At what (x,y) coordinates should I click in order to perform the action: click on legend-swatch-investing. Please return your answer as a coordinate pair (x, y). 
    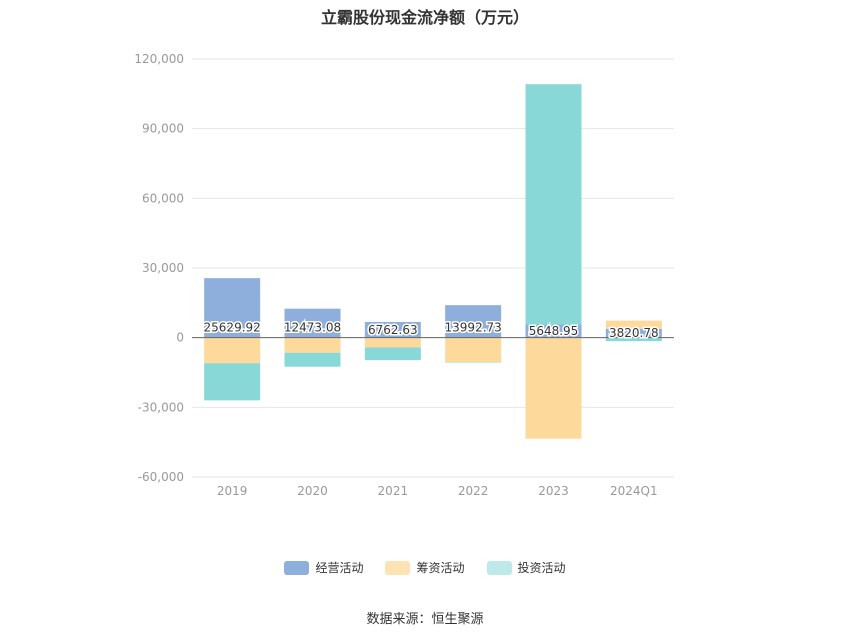
    Looking at the image, I should click on (499, 567).